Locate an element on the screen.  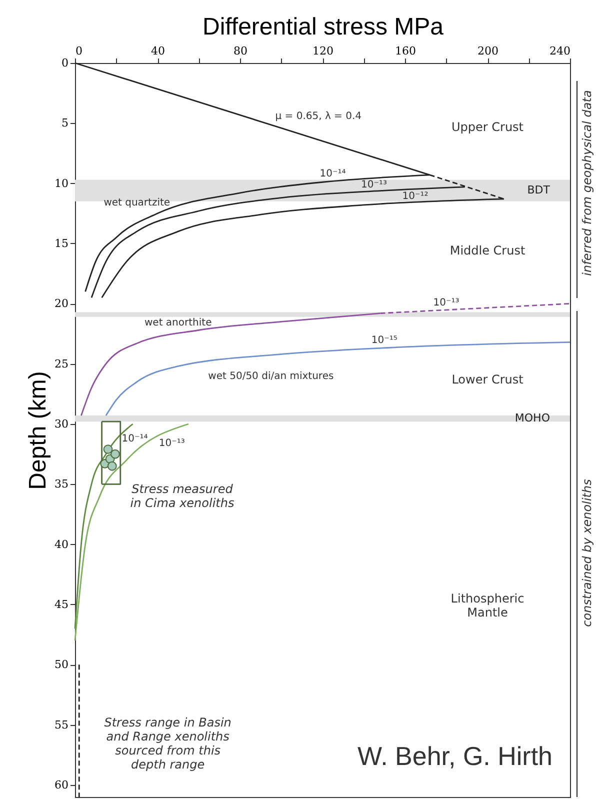
annotation: 10⁻¹² is located at coordinates (415, 196).